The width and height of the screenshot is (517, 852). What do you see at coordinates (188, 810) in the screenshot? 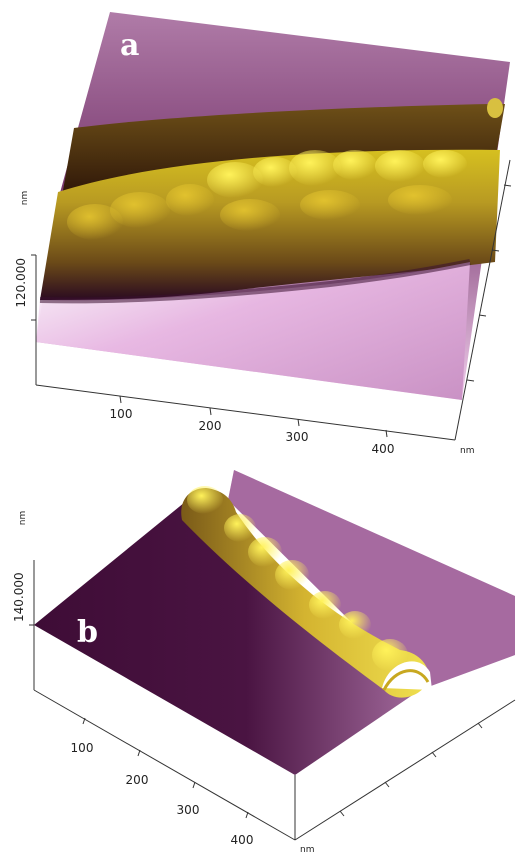
I see `panel-b-x-tick-label: 300` at bounding box center [188, 810].